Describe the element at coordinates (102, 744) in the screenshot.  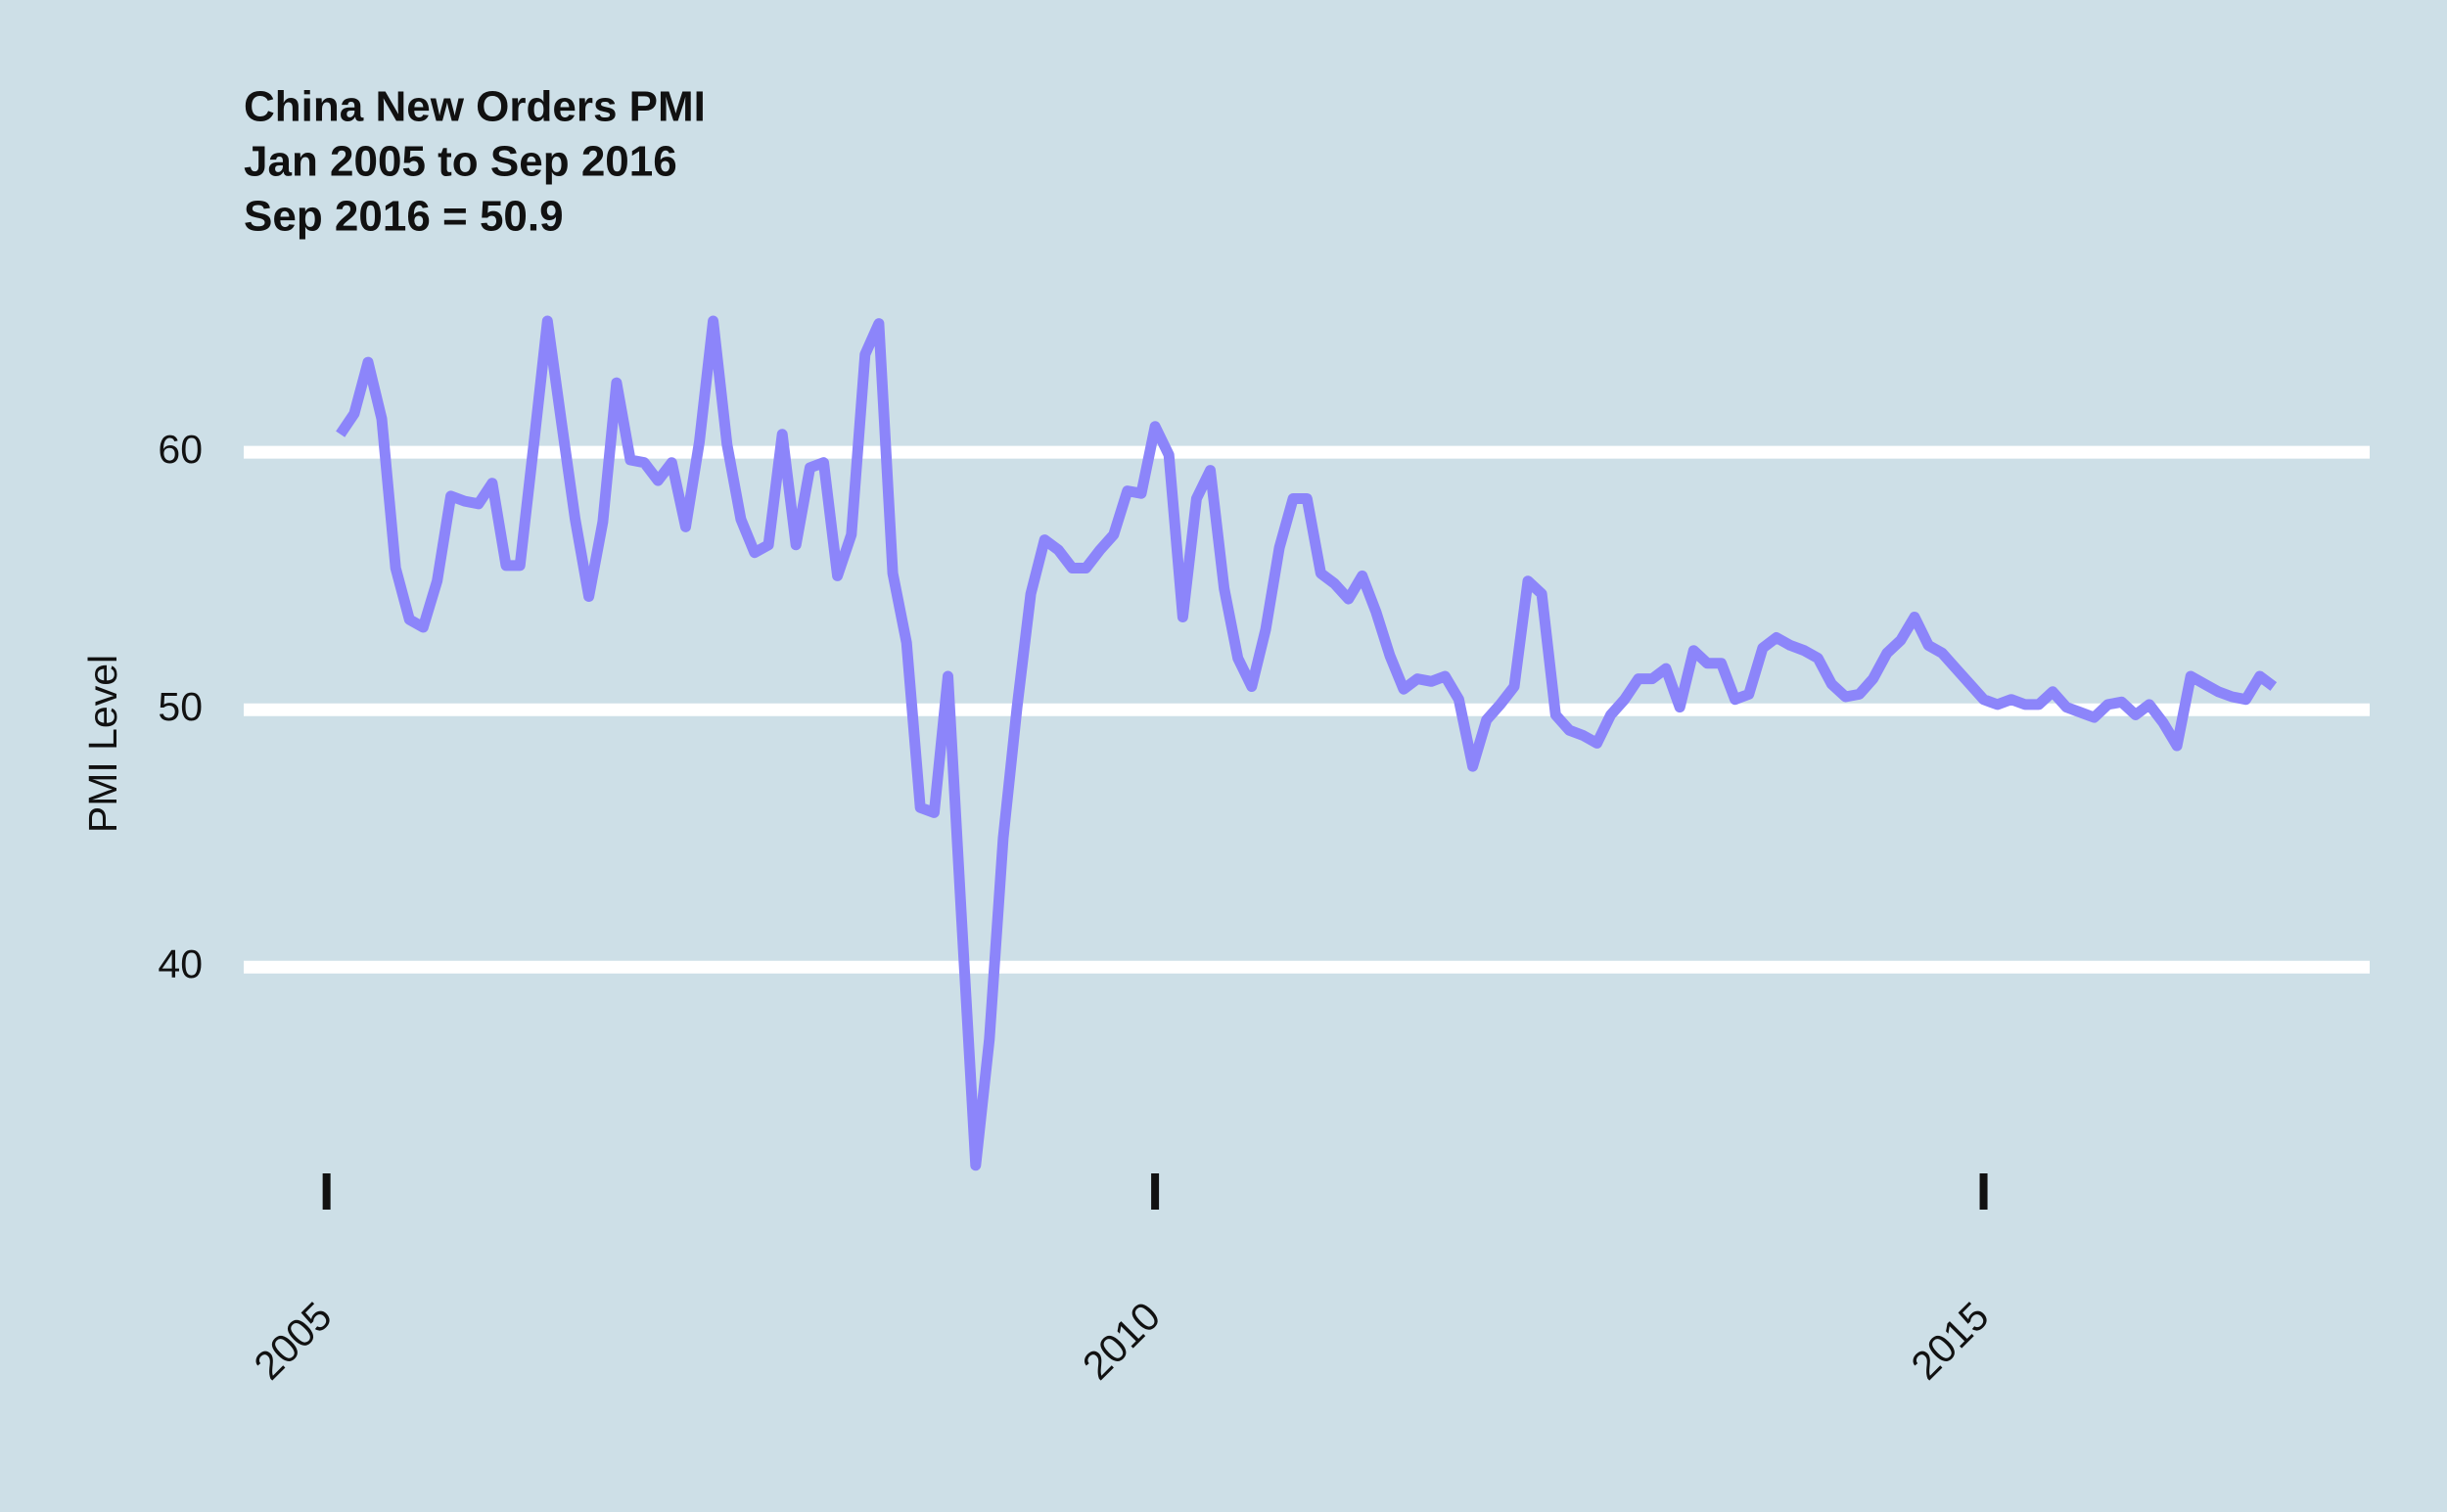
I see `y-axis-label: PMI Level` at that location.